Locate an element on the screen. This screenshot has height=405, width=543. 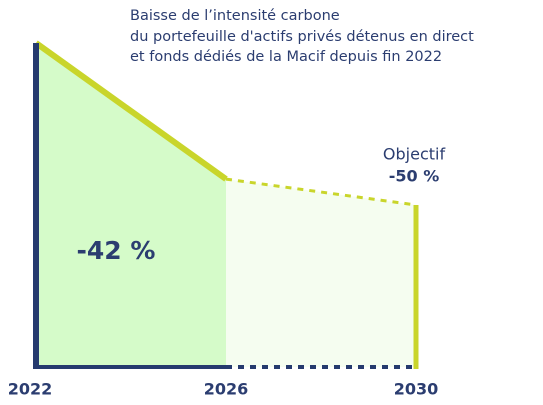
value-label: -42 % is located at coordinates (116, 250).